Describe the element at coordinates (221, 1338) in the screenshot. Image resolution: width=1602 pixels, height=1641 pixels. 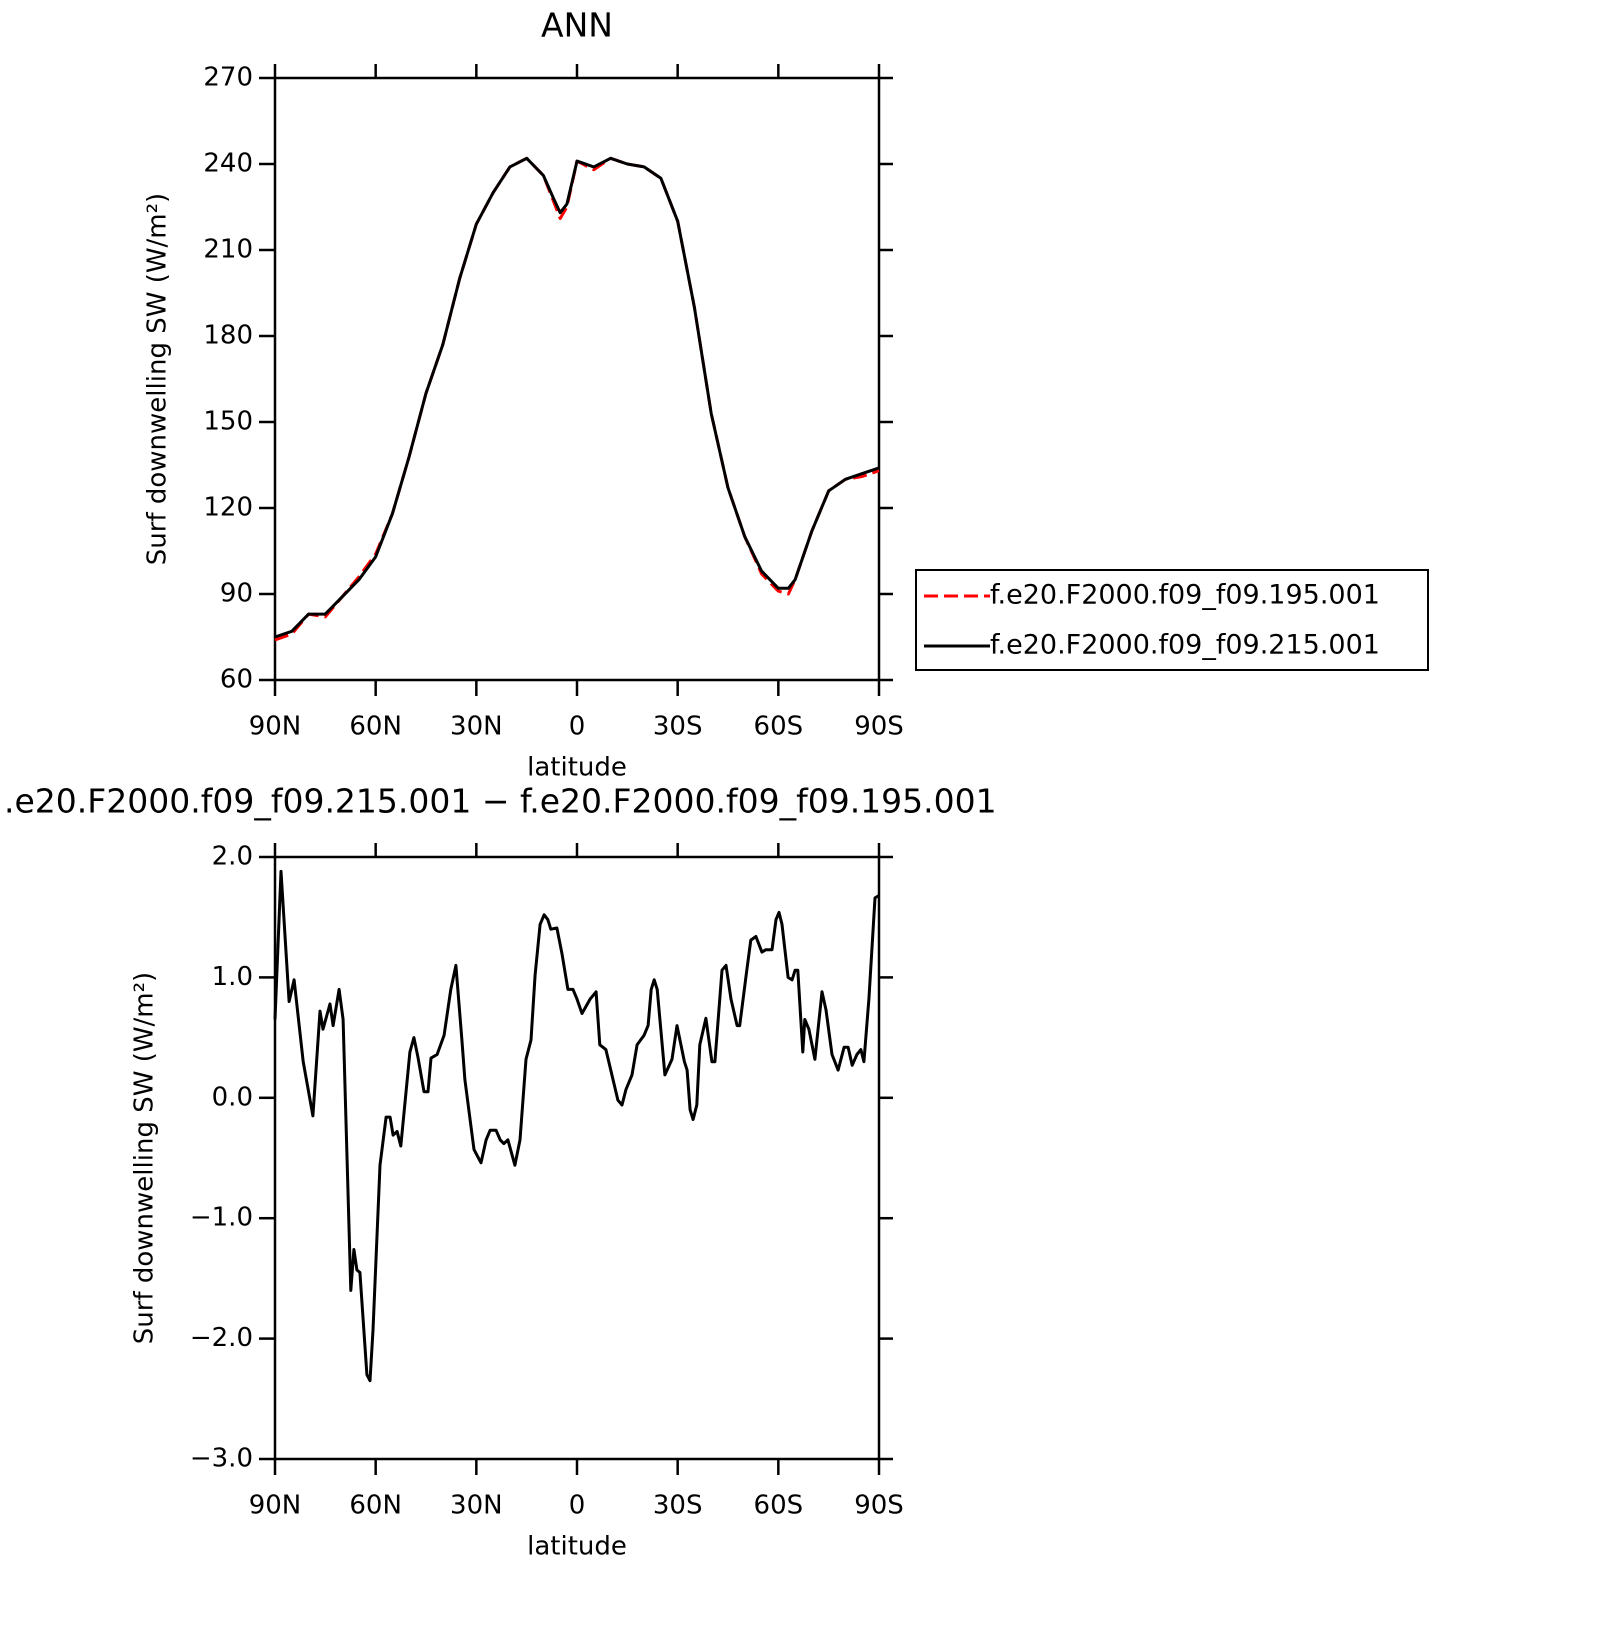
I see `y-tick-label: −2.0` at that location.